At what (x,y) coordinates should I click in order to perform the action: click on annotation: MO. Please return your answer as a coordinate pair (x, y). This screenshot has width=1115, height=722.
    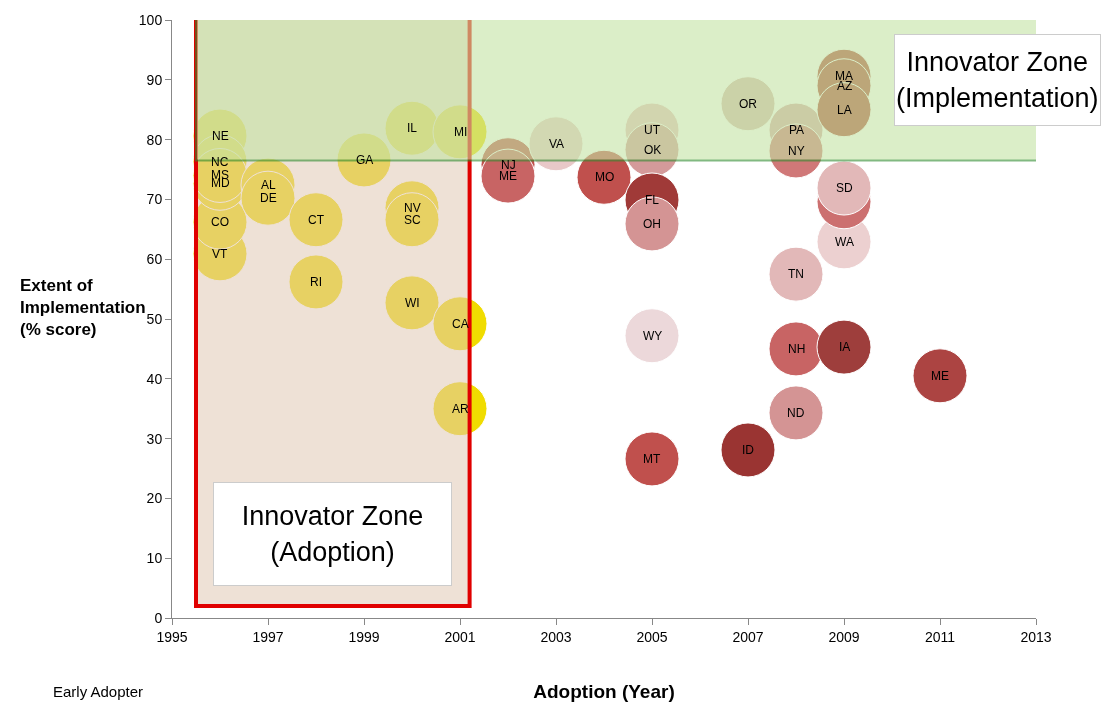
    Looking at the image, I should click on (605, 177).